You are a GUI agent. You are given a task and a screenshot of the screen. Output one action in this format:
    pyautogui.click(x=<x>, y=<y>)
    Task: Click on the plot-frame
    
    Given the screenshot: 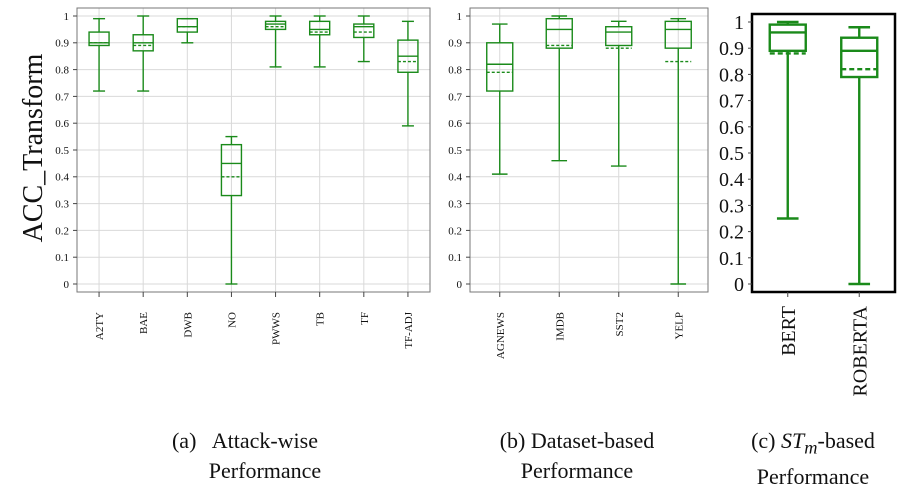 What is the action you would take?
    pyautogui.click(x=823, y=153)
    